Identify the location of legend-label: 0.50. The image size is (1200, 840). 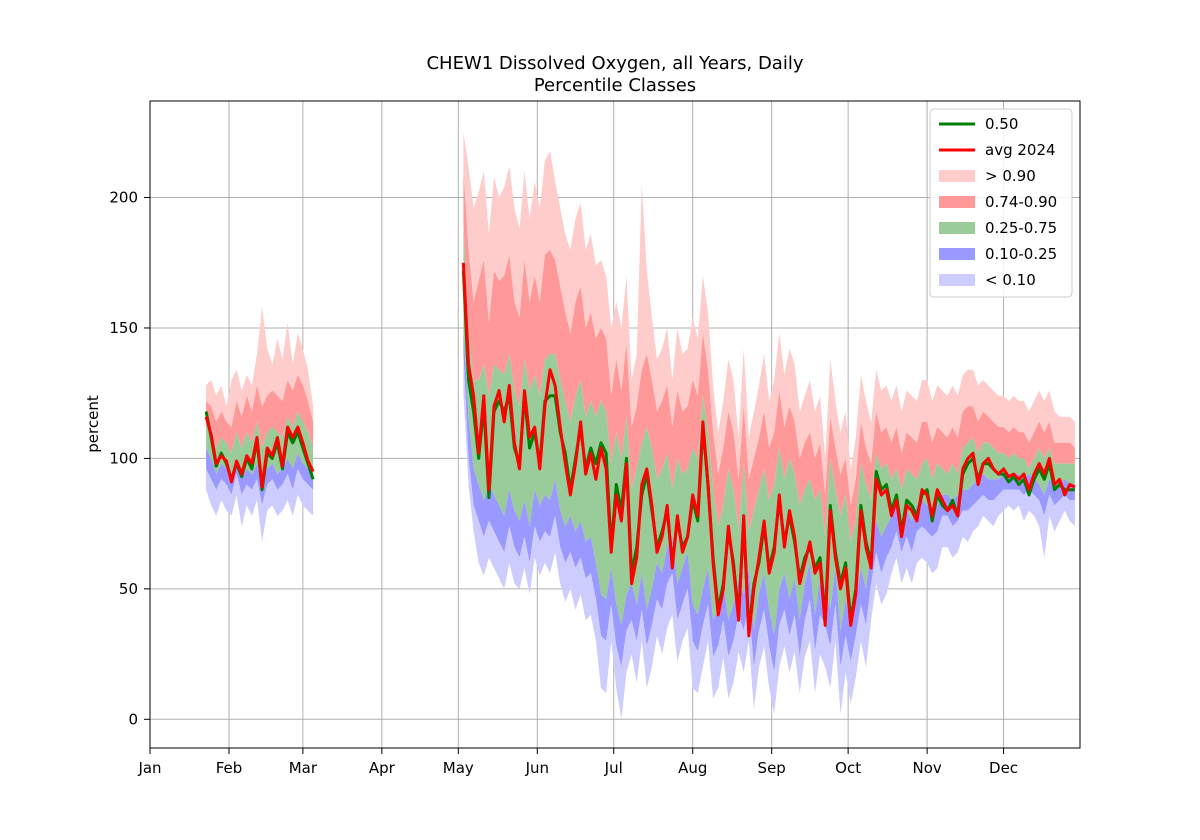
(1001, 124).